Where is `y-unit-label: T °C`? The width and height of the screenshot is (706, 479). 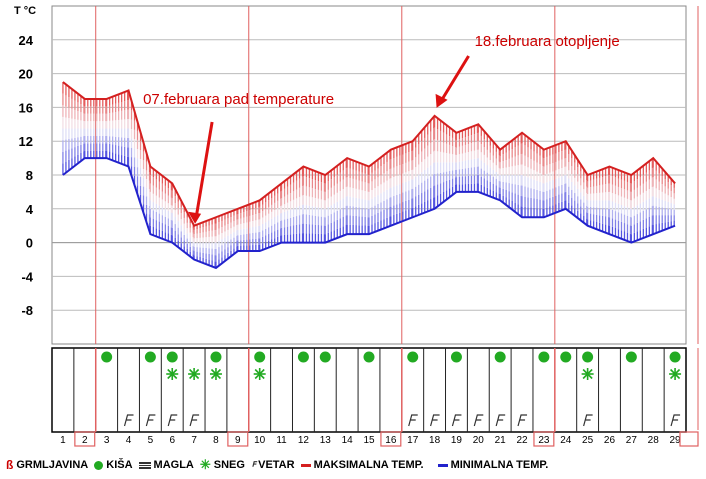
y-unit-label: T °C is located at coordinates (25, 11).